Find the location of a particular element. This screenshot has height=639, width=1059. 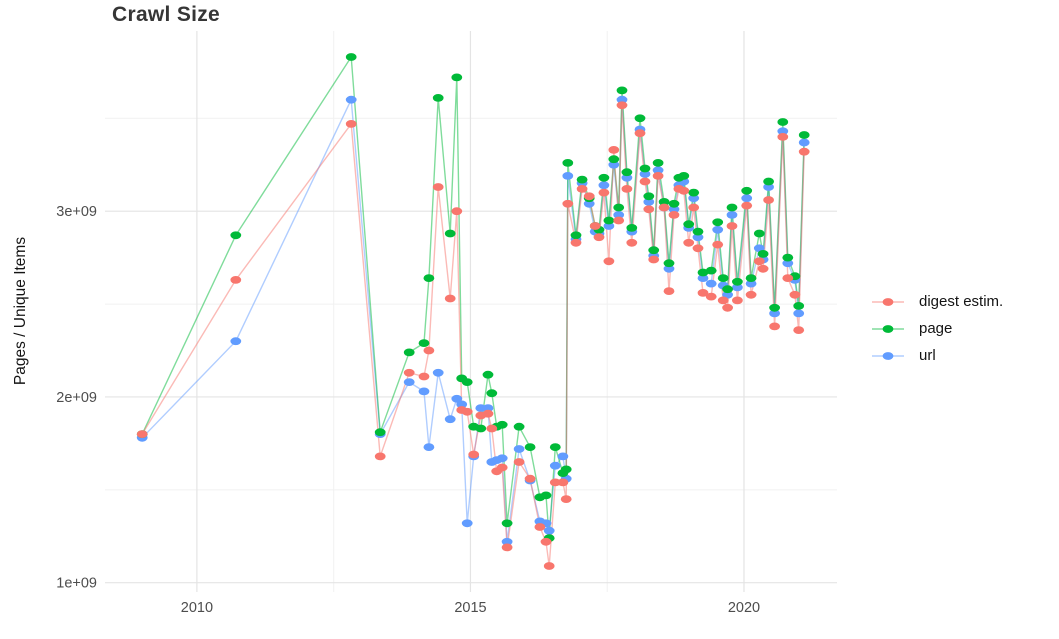

chart-title: Crawl Size is located at coordinates (166, 14).